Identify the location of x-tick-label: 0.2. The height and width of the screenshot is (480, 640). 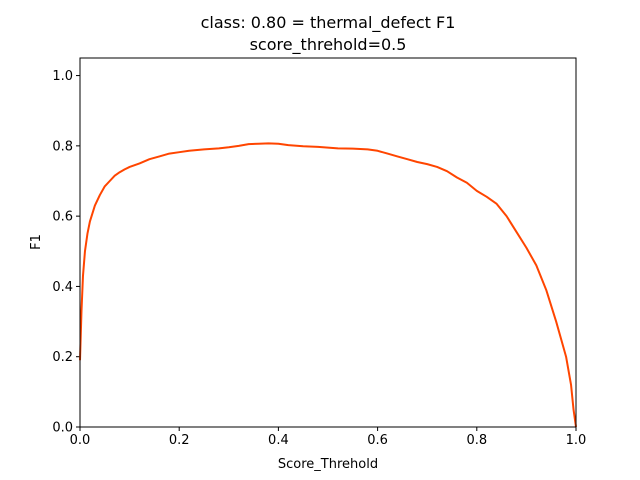
(179, 440).